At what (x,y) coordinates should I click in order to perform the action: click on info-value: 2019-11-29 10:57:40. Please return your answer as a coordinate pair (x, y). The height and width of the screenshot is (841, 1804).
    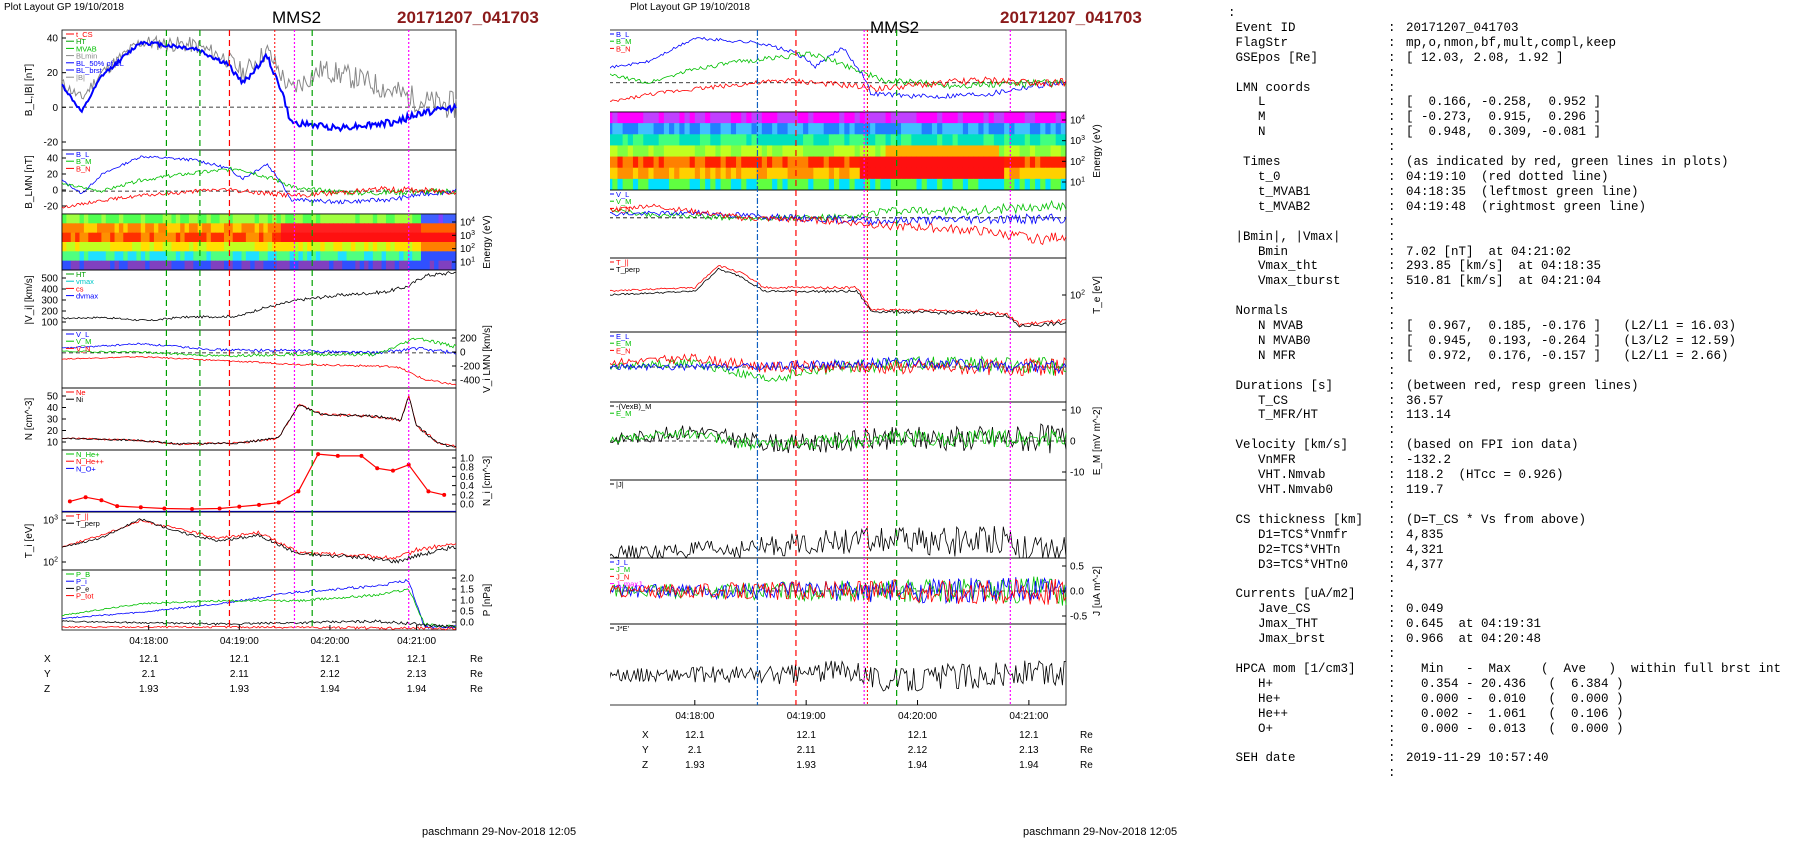
    Looking at the image, I should click on (1477, 758).